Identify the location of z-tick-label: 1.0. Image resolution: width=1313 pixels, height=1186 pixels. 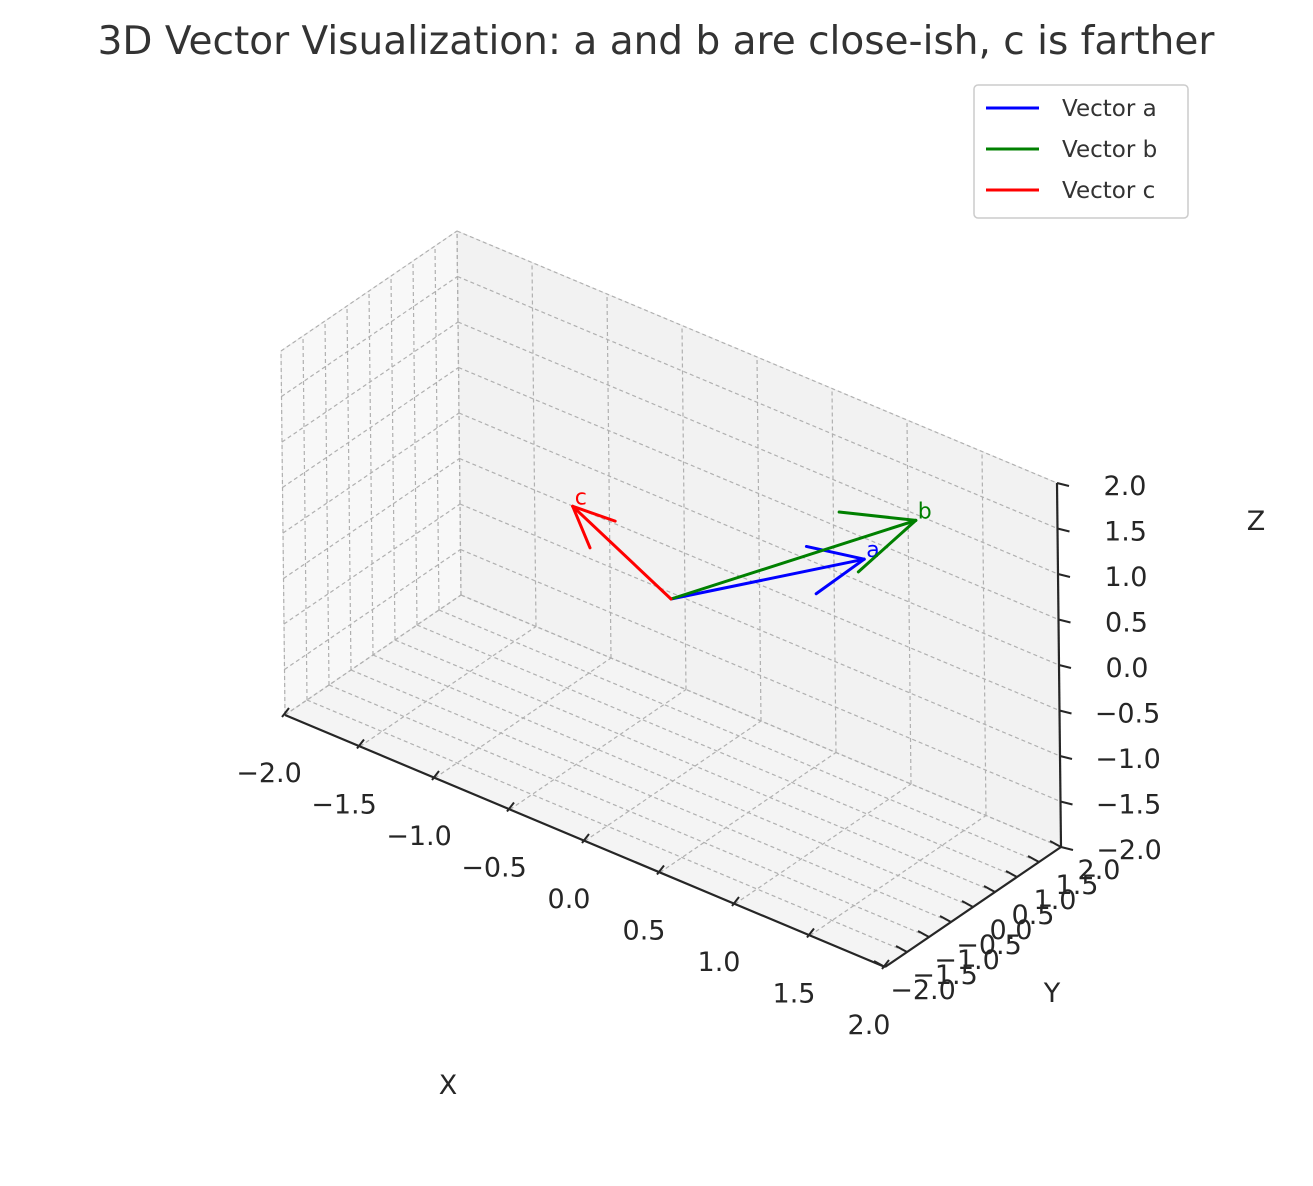
(1126, 577).